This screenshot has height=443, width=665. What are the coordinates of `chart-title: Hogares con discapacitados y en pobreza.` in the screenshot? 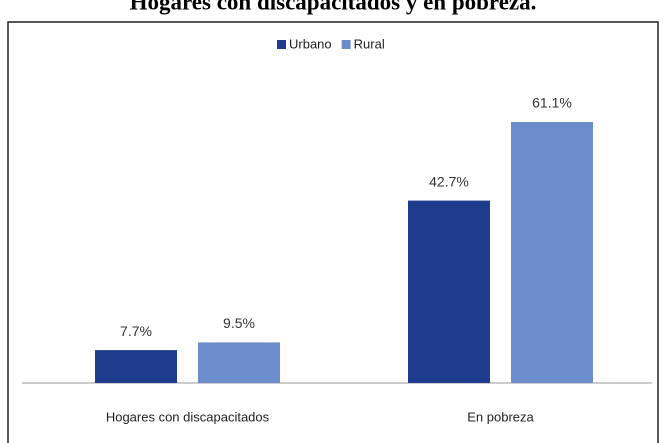 It's located at (333, 7).